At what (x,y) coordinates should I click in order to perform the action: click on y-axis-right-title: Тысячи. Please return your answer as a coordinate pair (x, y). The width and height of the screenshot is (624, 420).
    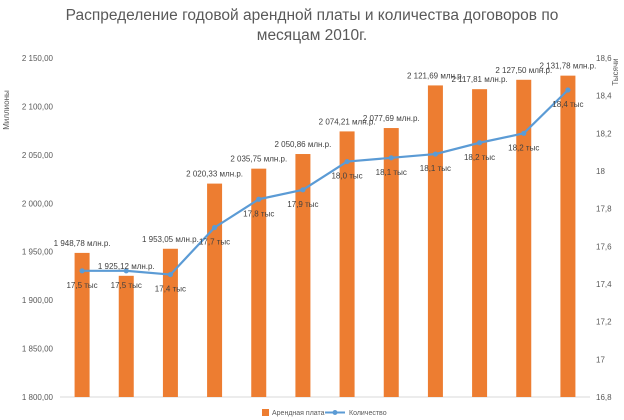
    Looking at the image, I should click on (615, 71).